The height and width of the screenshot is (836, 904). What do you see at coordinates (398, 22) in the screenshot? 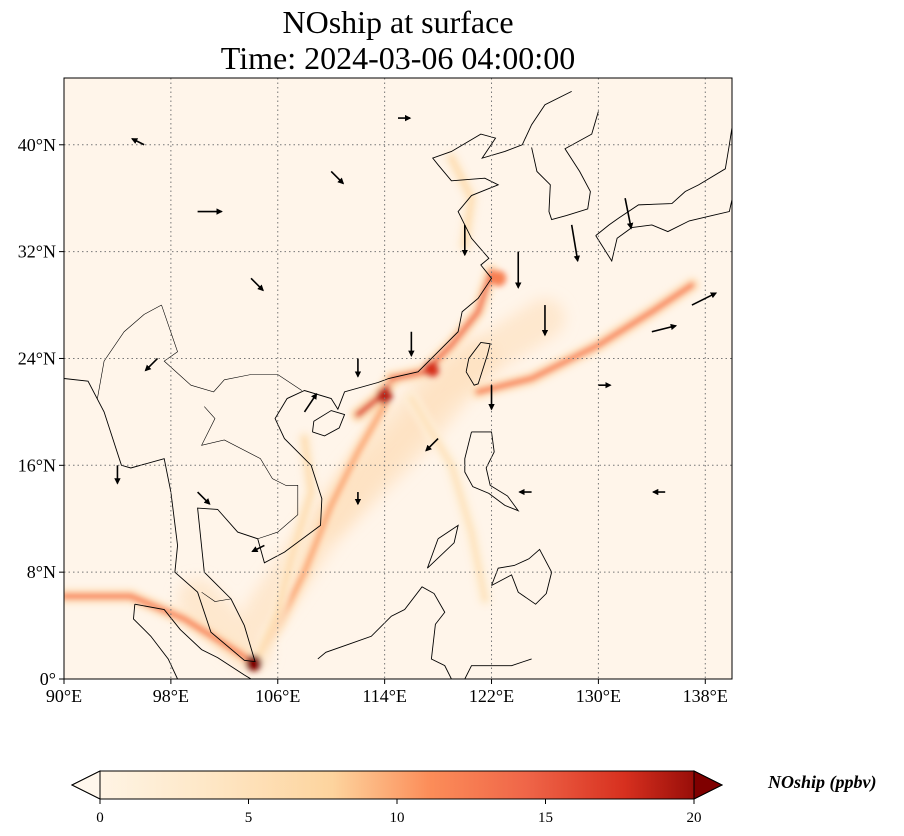
I see `map-title: NOship at surface` at bounding box center [398, 22].